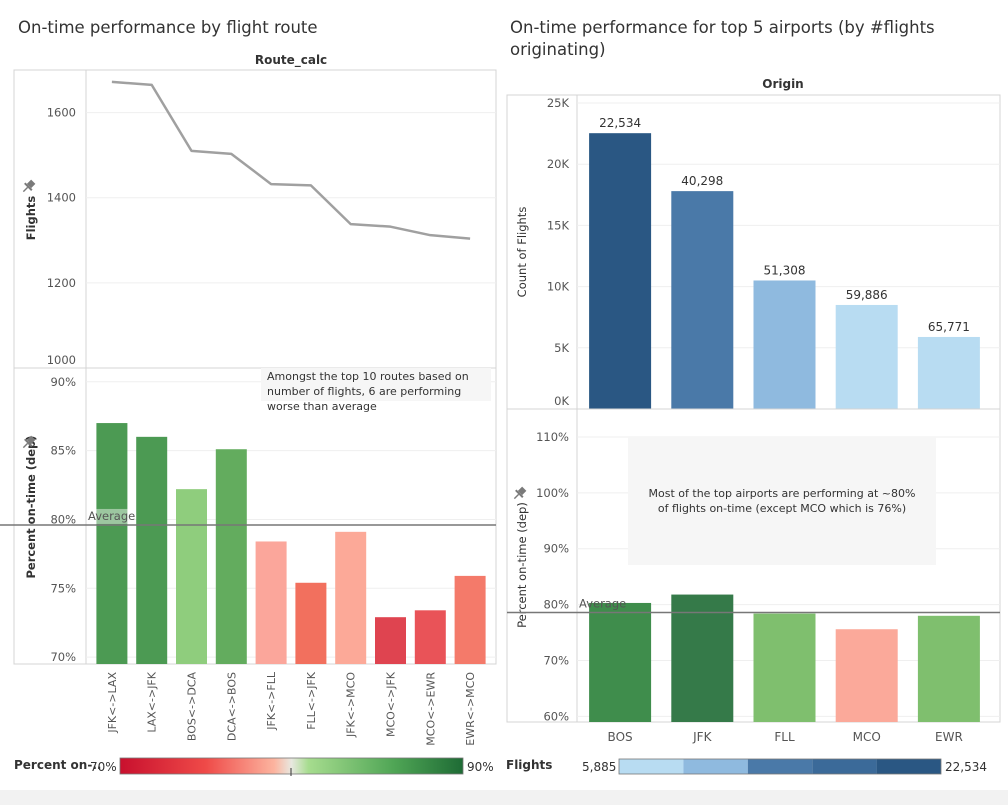 Image resolution: width=1008 pixels, height=805 pixels. I want to click on route-x-tick-label: MCO<->EWR, so click(430, 709).